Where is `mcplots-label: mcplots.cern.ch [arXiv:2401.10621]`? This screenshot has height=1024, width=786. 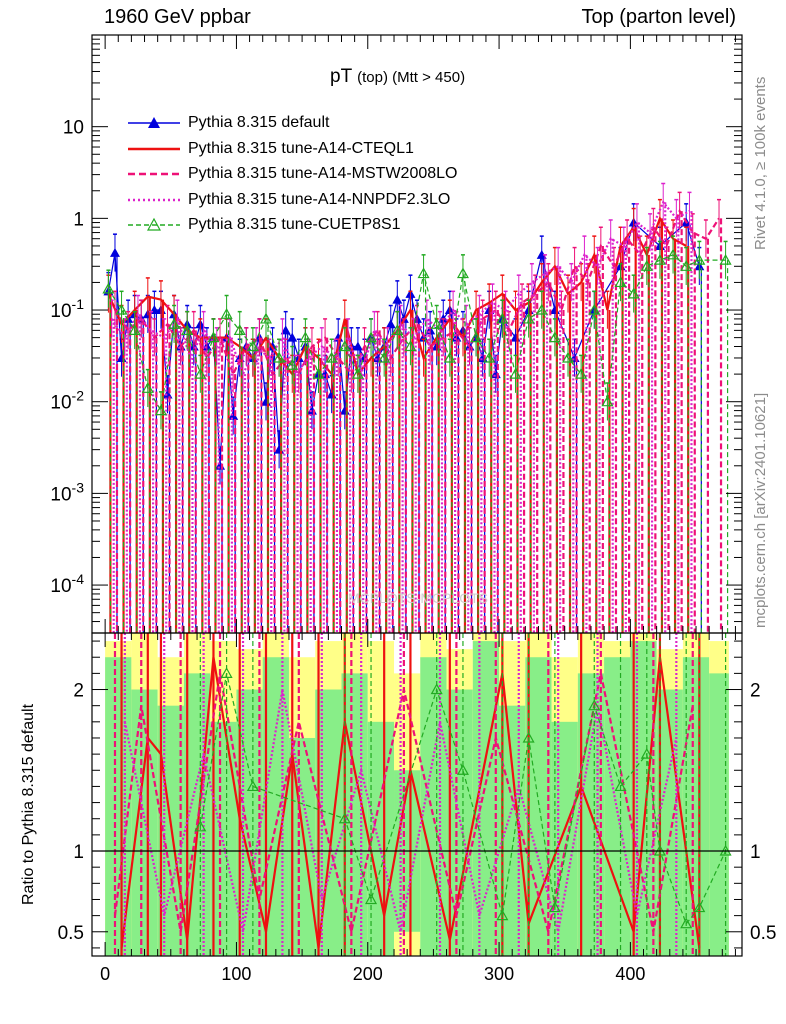
mcplots-label: mcplots.cern.ch [arXiv:2401.10621] is located at coordinates (760, 510).